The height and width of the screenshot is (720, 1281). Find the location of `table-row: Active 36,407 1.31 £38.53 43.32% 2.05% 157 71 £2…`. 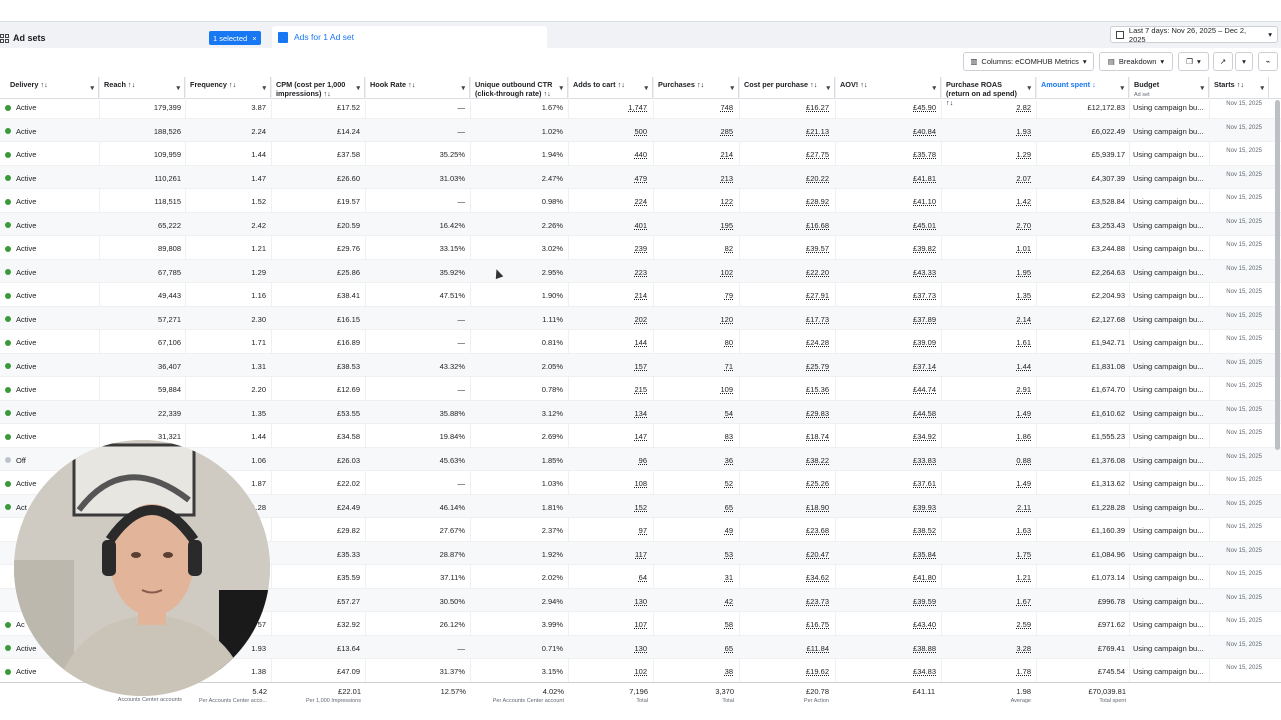

table-row: Active 36,407 1.31 £38.53 43.32% 2.05% 157 71 £2… is located at coordinates (640, 365).